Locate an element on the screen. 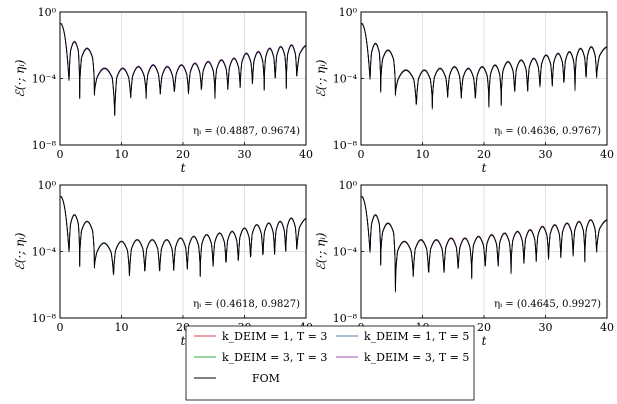  legend-entry-3: k_DEIM = 3, T = 3 is located at coordinates (260, 357).